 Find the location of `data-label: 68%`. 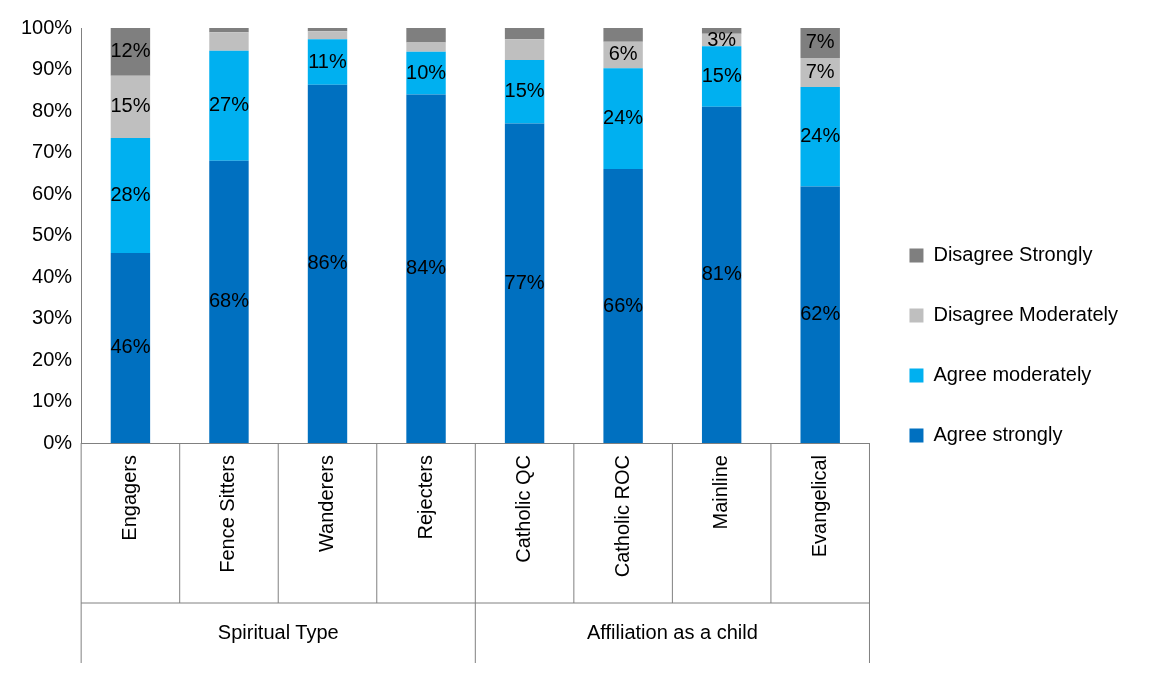

data-label: 68% is located at coordinates (229, 300).